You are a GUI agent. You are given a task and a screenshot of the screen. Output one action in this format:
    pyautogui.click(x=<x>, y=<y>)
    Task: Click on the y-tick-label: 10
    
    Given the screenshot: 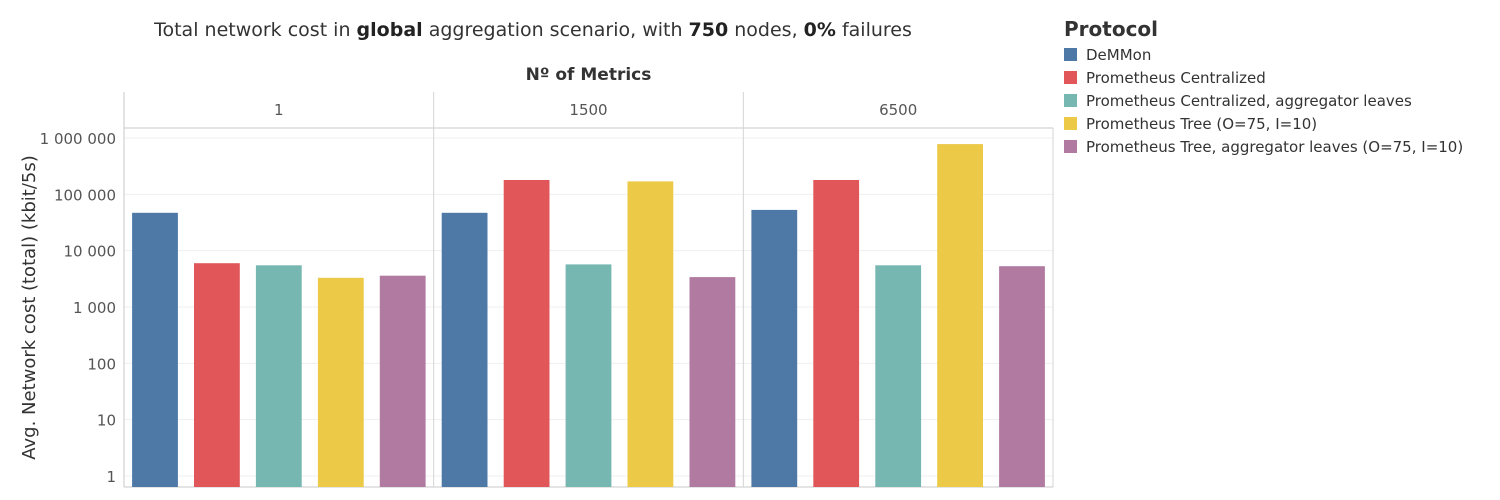 What is the action you would take?
    pyautogui.click(x=106, y=421)
    